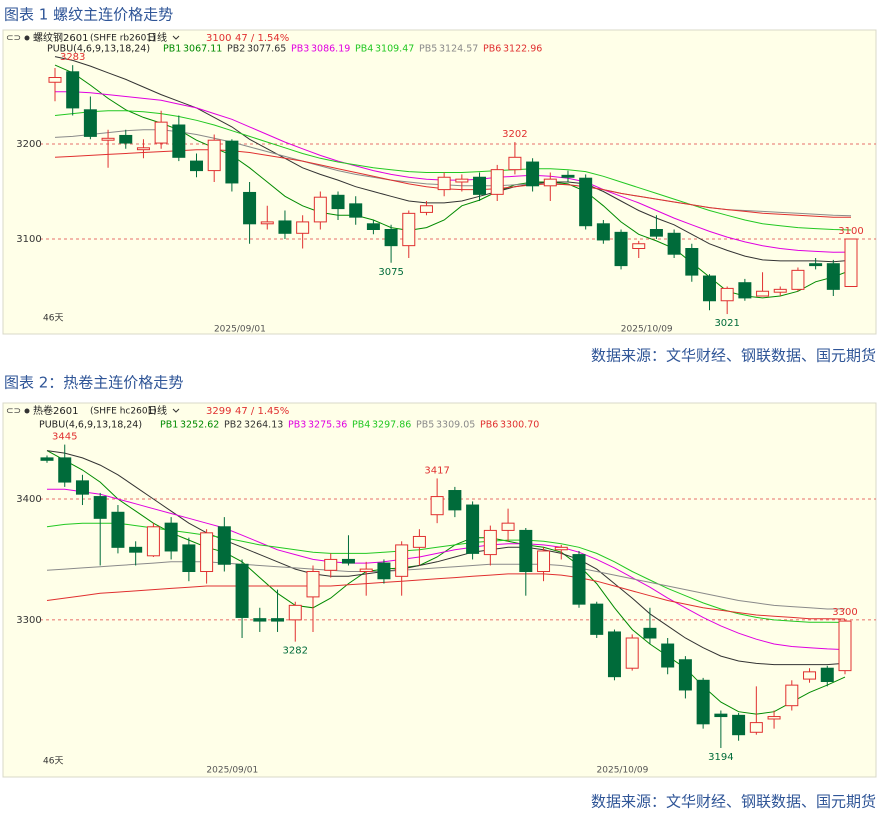 The width and height of the screenshot is (885, 817). Describe the element at coordinates (202, 49) in the screenshot. I see `legend-value: 3067.11` at that location.